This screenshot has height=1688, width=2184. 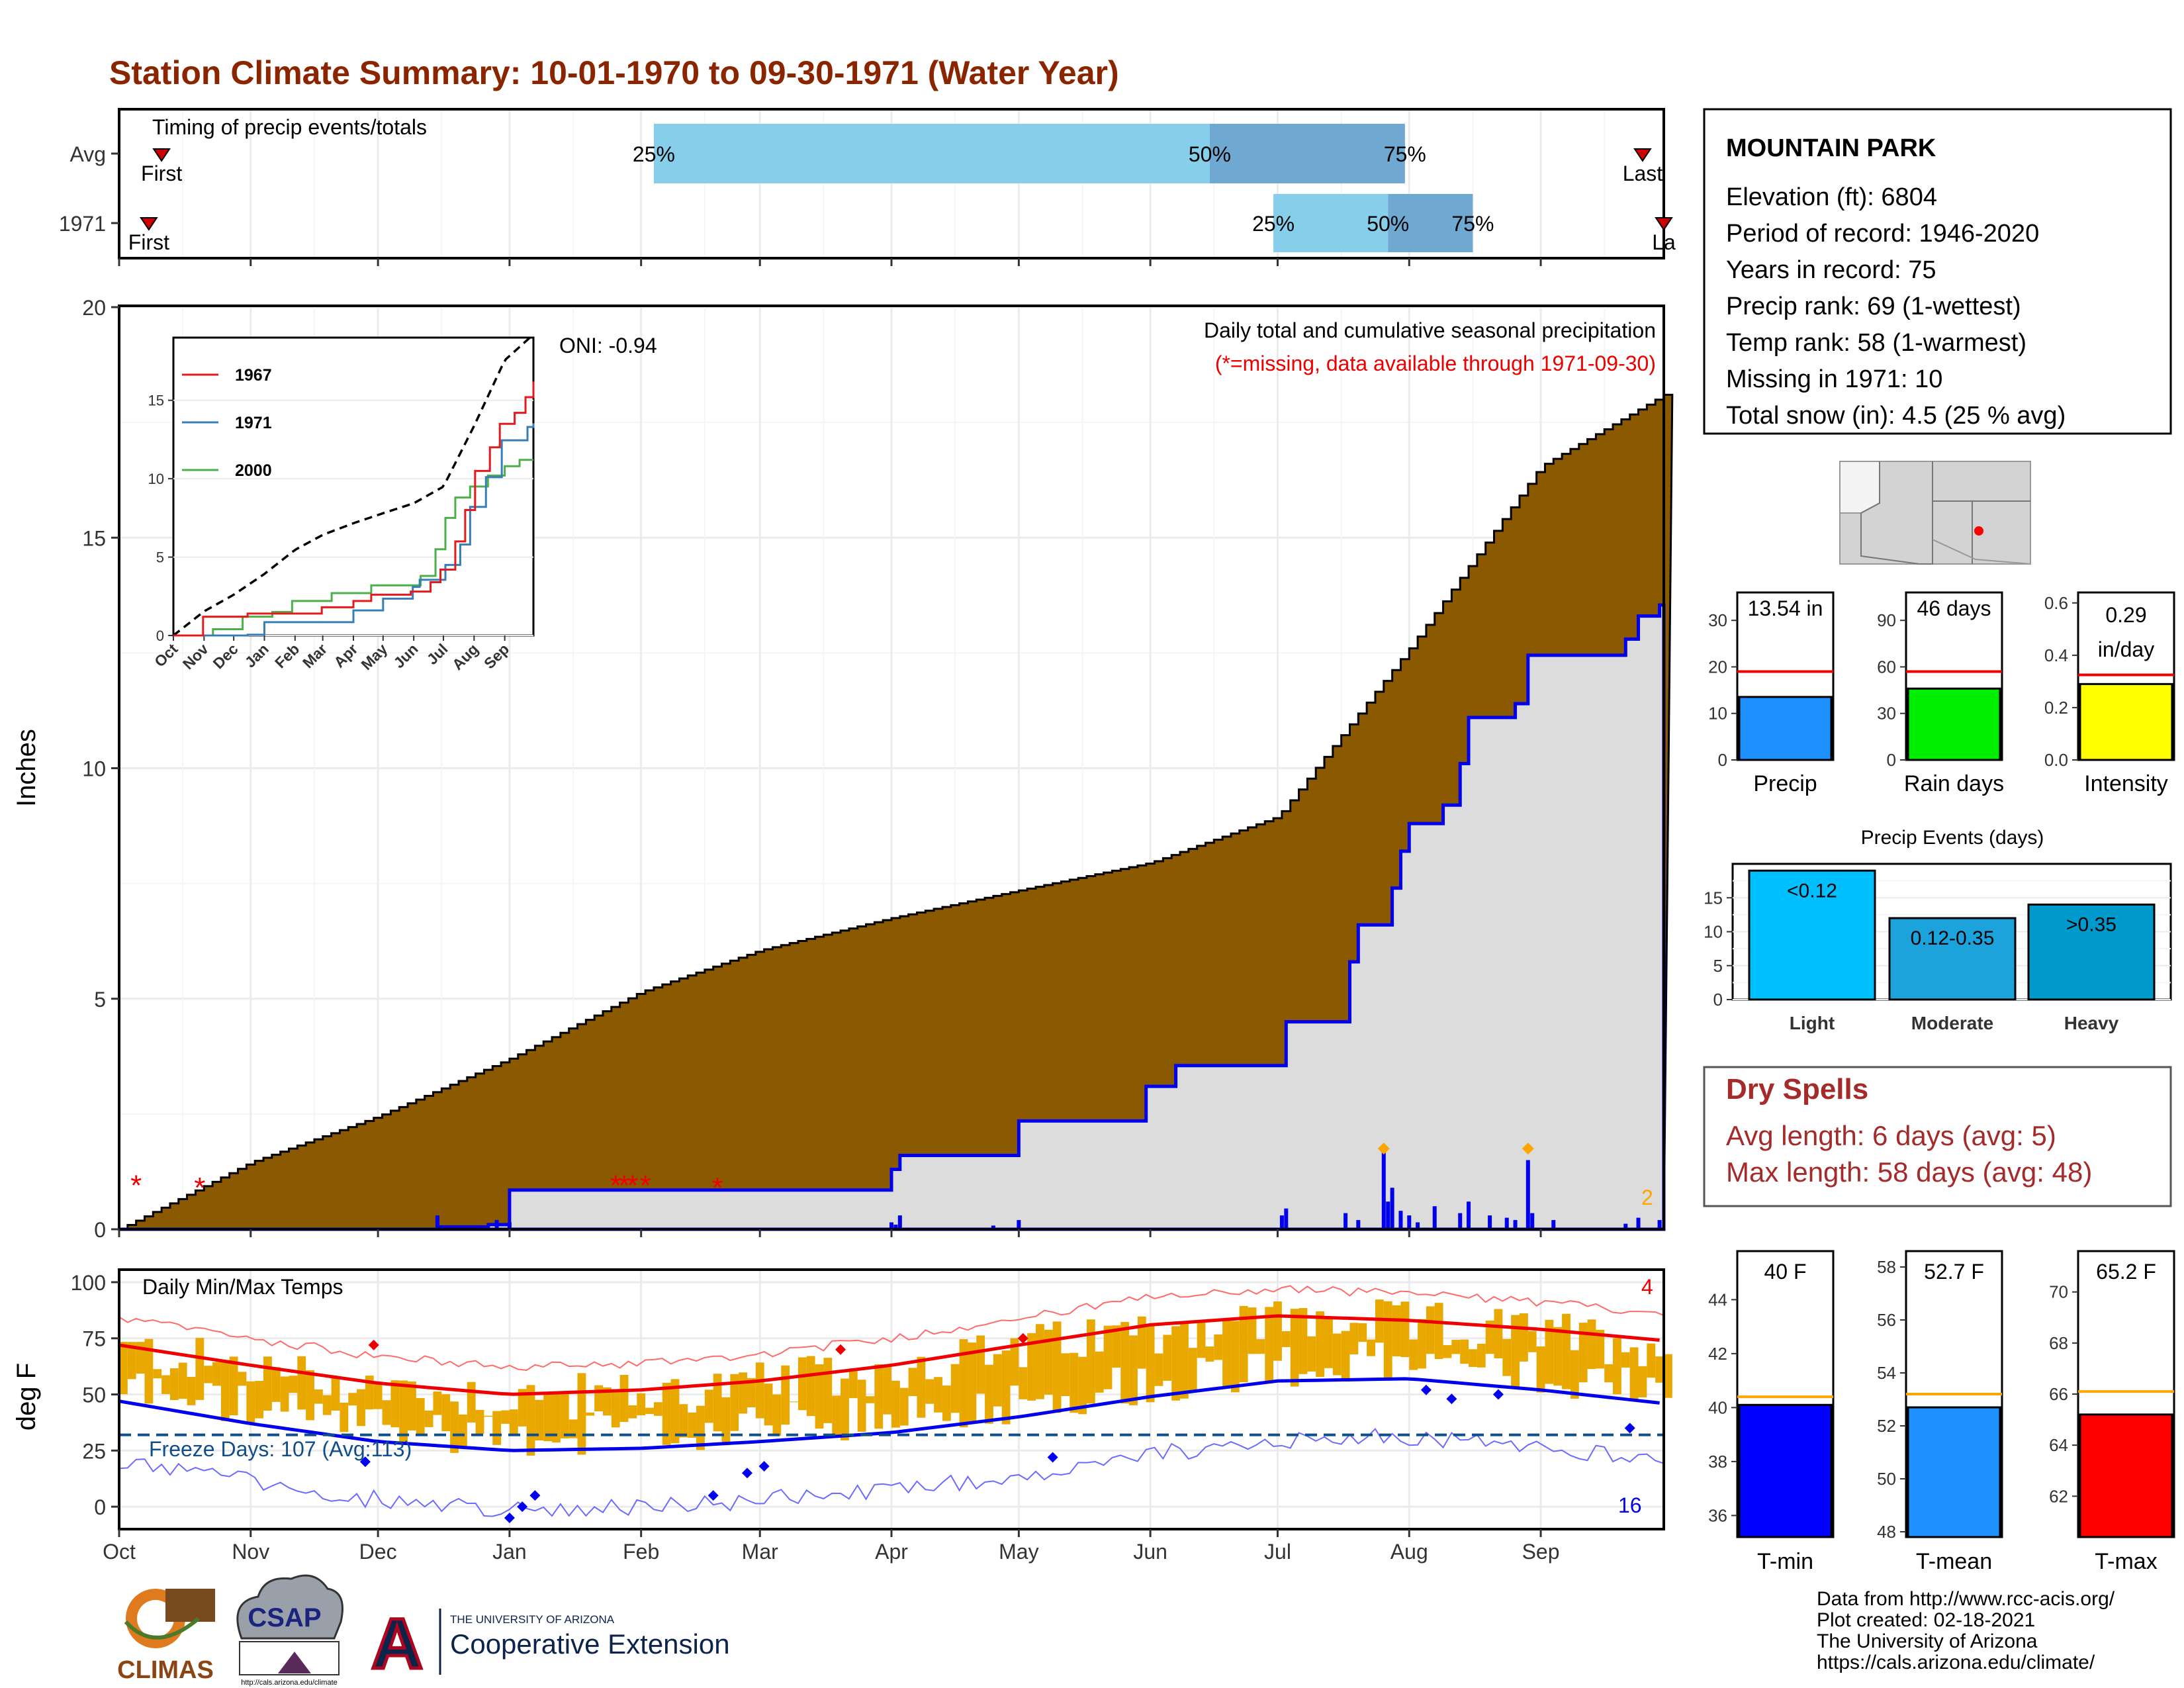 What do you see at coordinates (1430, 223) in the screenshot?
I see `timing-bar-late` at bounding box center [1430, 223].